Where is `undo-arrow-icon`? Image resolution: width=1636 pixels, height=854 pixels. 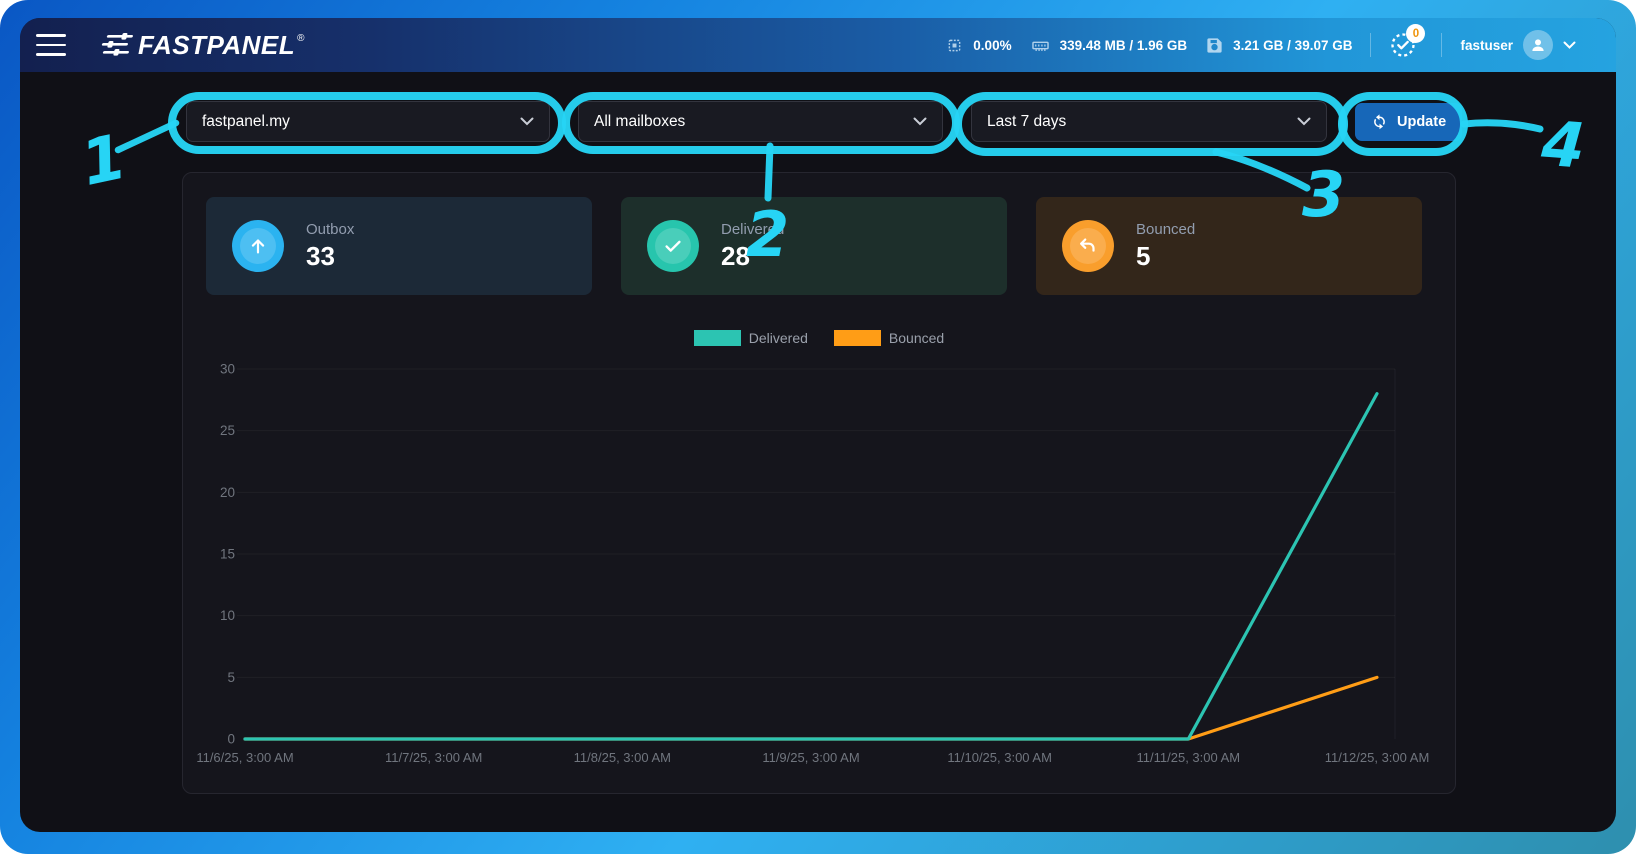
undo-arrow-icon is located at coordinates (1087, 245).